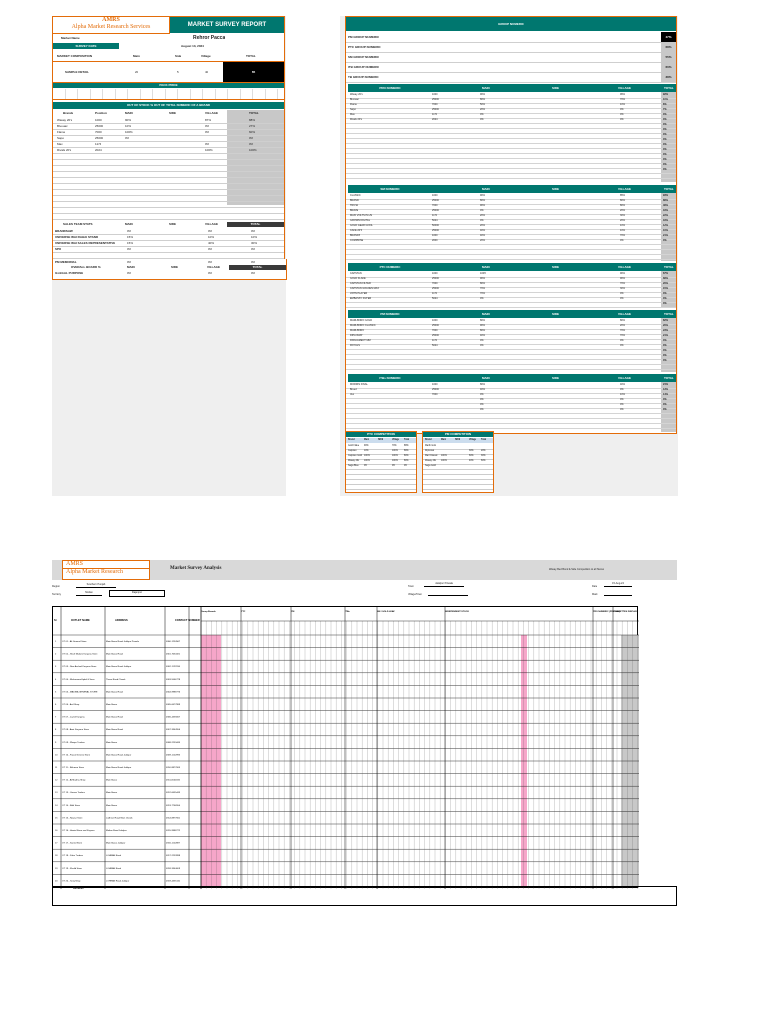 This screenshot has height=1024, width=768. I want to click on mini-left-title: PTC COMPETITION, so click(381, 434).